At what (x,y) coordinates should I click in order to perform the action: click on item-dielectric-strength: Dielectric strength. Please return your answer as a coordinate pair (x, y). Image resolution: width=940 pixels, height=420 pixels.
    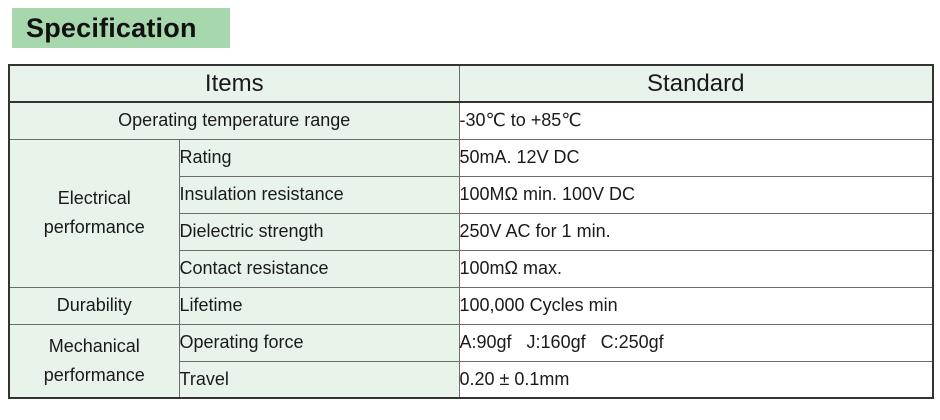
    Looking at the image, I should click on (319, 231).